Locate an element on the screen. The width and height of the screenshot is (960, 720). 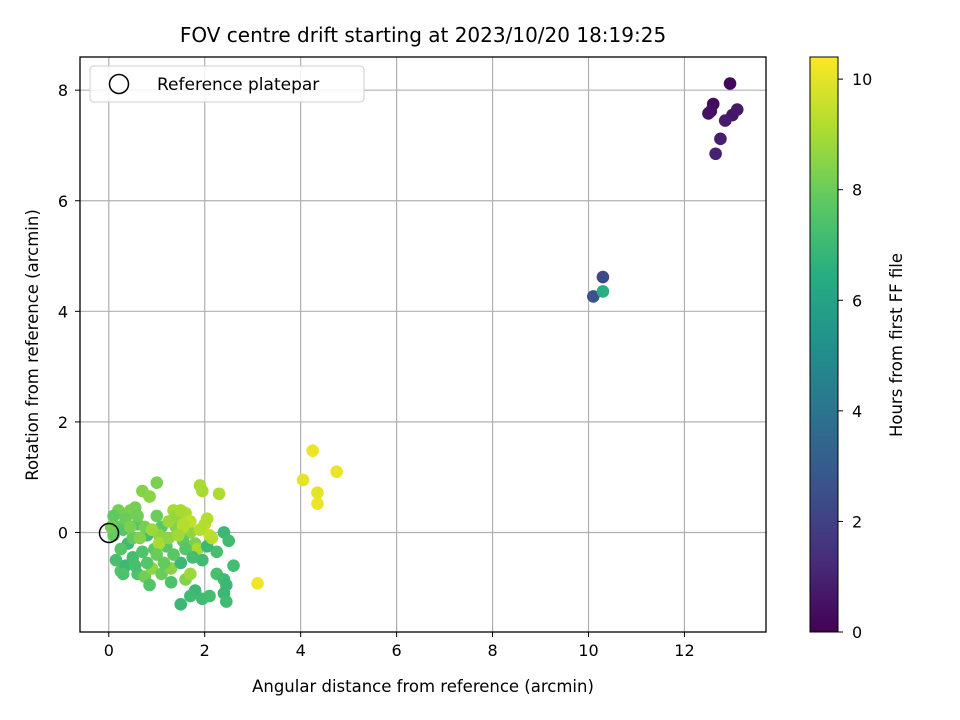
y-tick-label: 6 is located at coordinates (63, 201).